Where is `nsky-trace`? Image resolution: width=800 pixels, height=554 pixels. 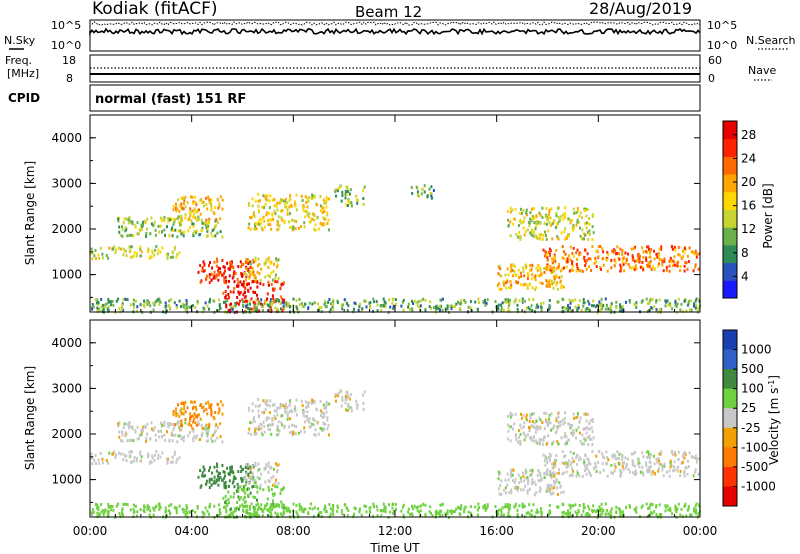 nsky-trace is located at coordinates (395, 31).